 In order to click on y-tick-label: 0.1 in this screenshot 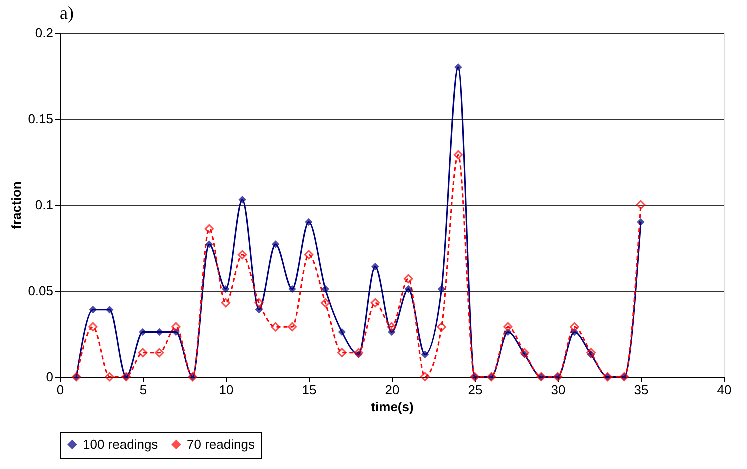, I will do `click(44, 205)`.